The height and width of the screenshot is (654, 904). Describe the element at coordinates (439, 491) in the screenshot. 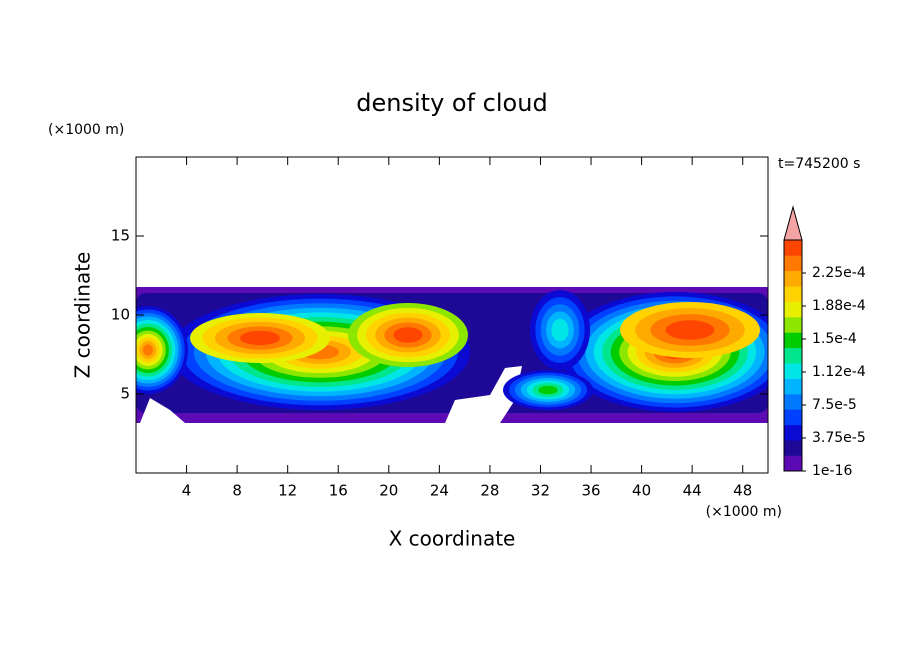

I see `x-tick-label: 24` at that location.